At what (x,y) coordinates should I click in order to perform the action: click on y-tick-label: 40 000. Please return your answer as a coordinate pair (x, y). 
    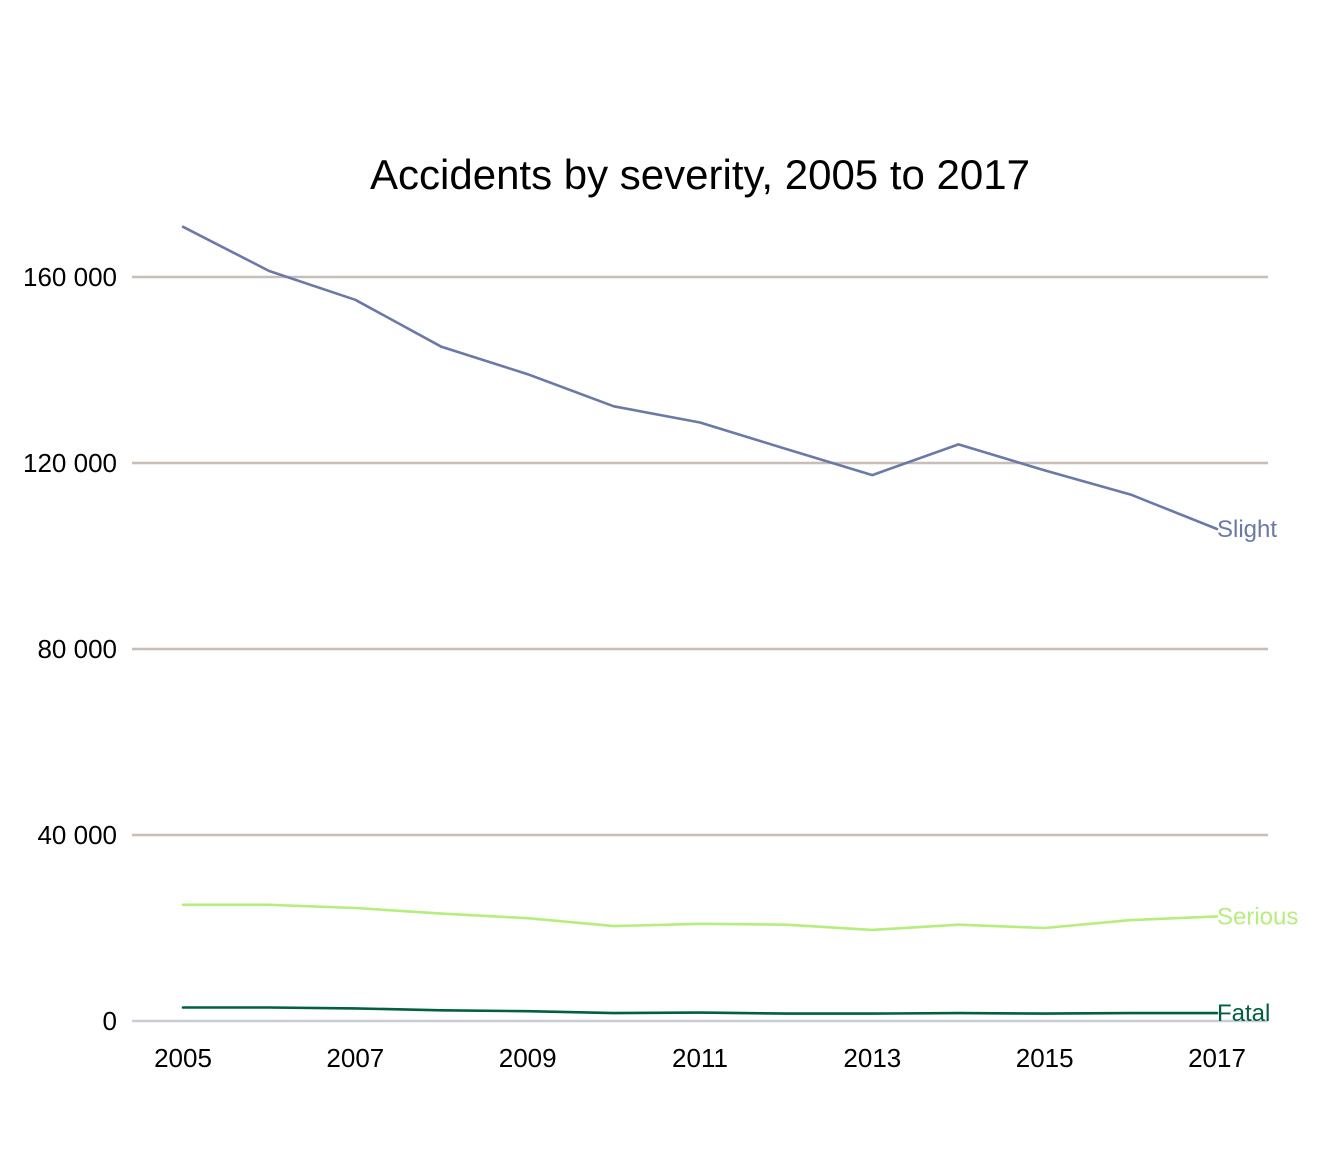
    Looking at the image, I should click on (77, 835).